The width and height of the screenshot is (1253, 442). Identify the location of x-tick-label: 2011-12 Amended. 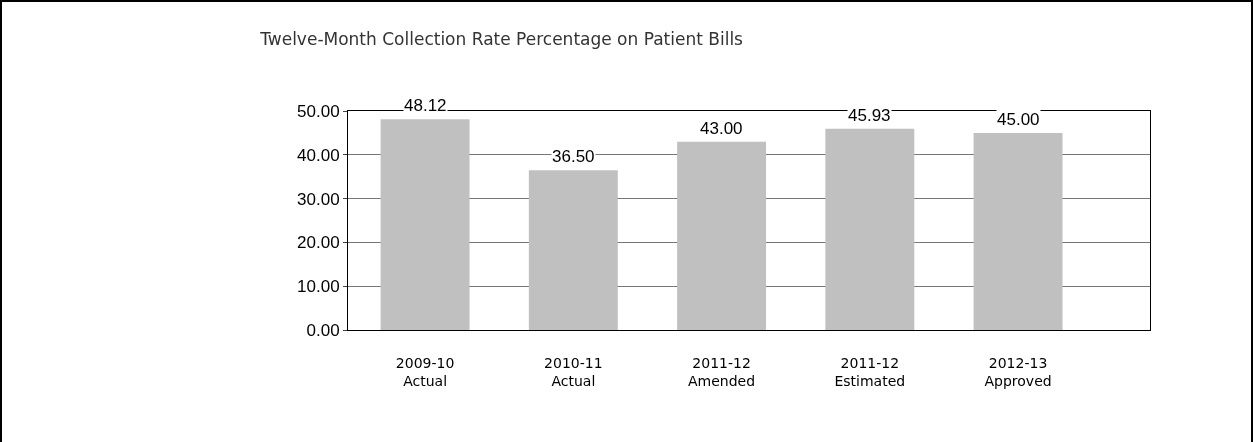
(722, 371).